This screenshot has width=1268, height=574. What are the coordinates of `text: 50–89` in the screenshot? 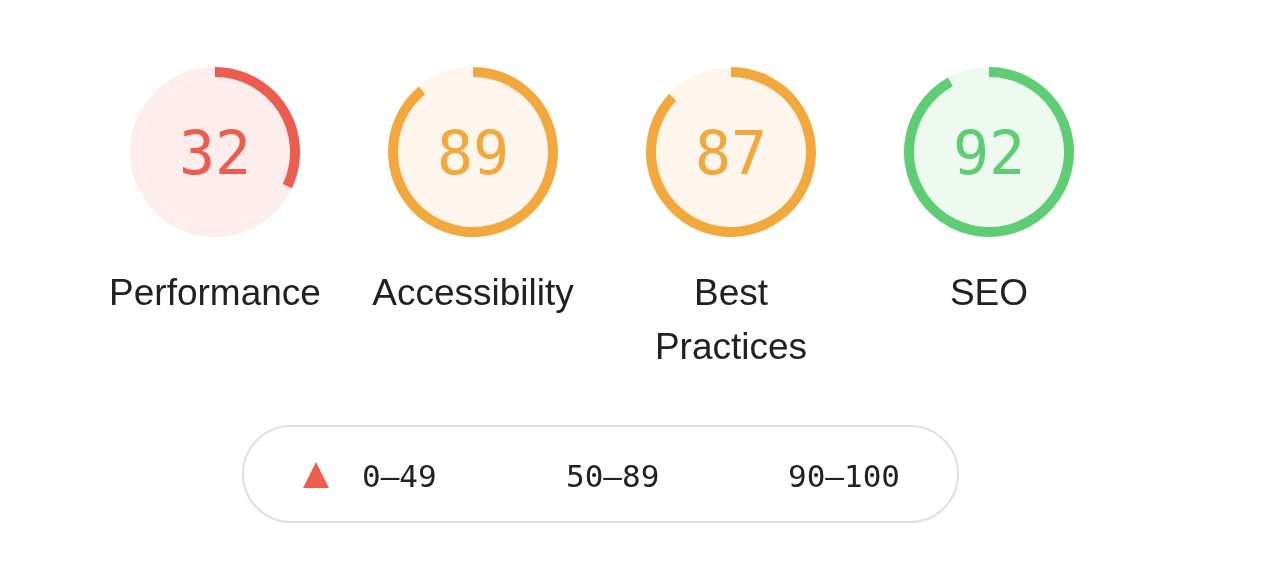 It's located at (613, 476).